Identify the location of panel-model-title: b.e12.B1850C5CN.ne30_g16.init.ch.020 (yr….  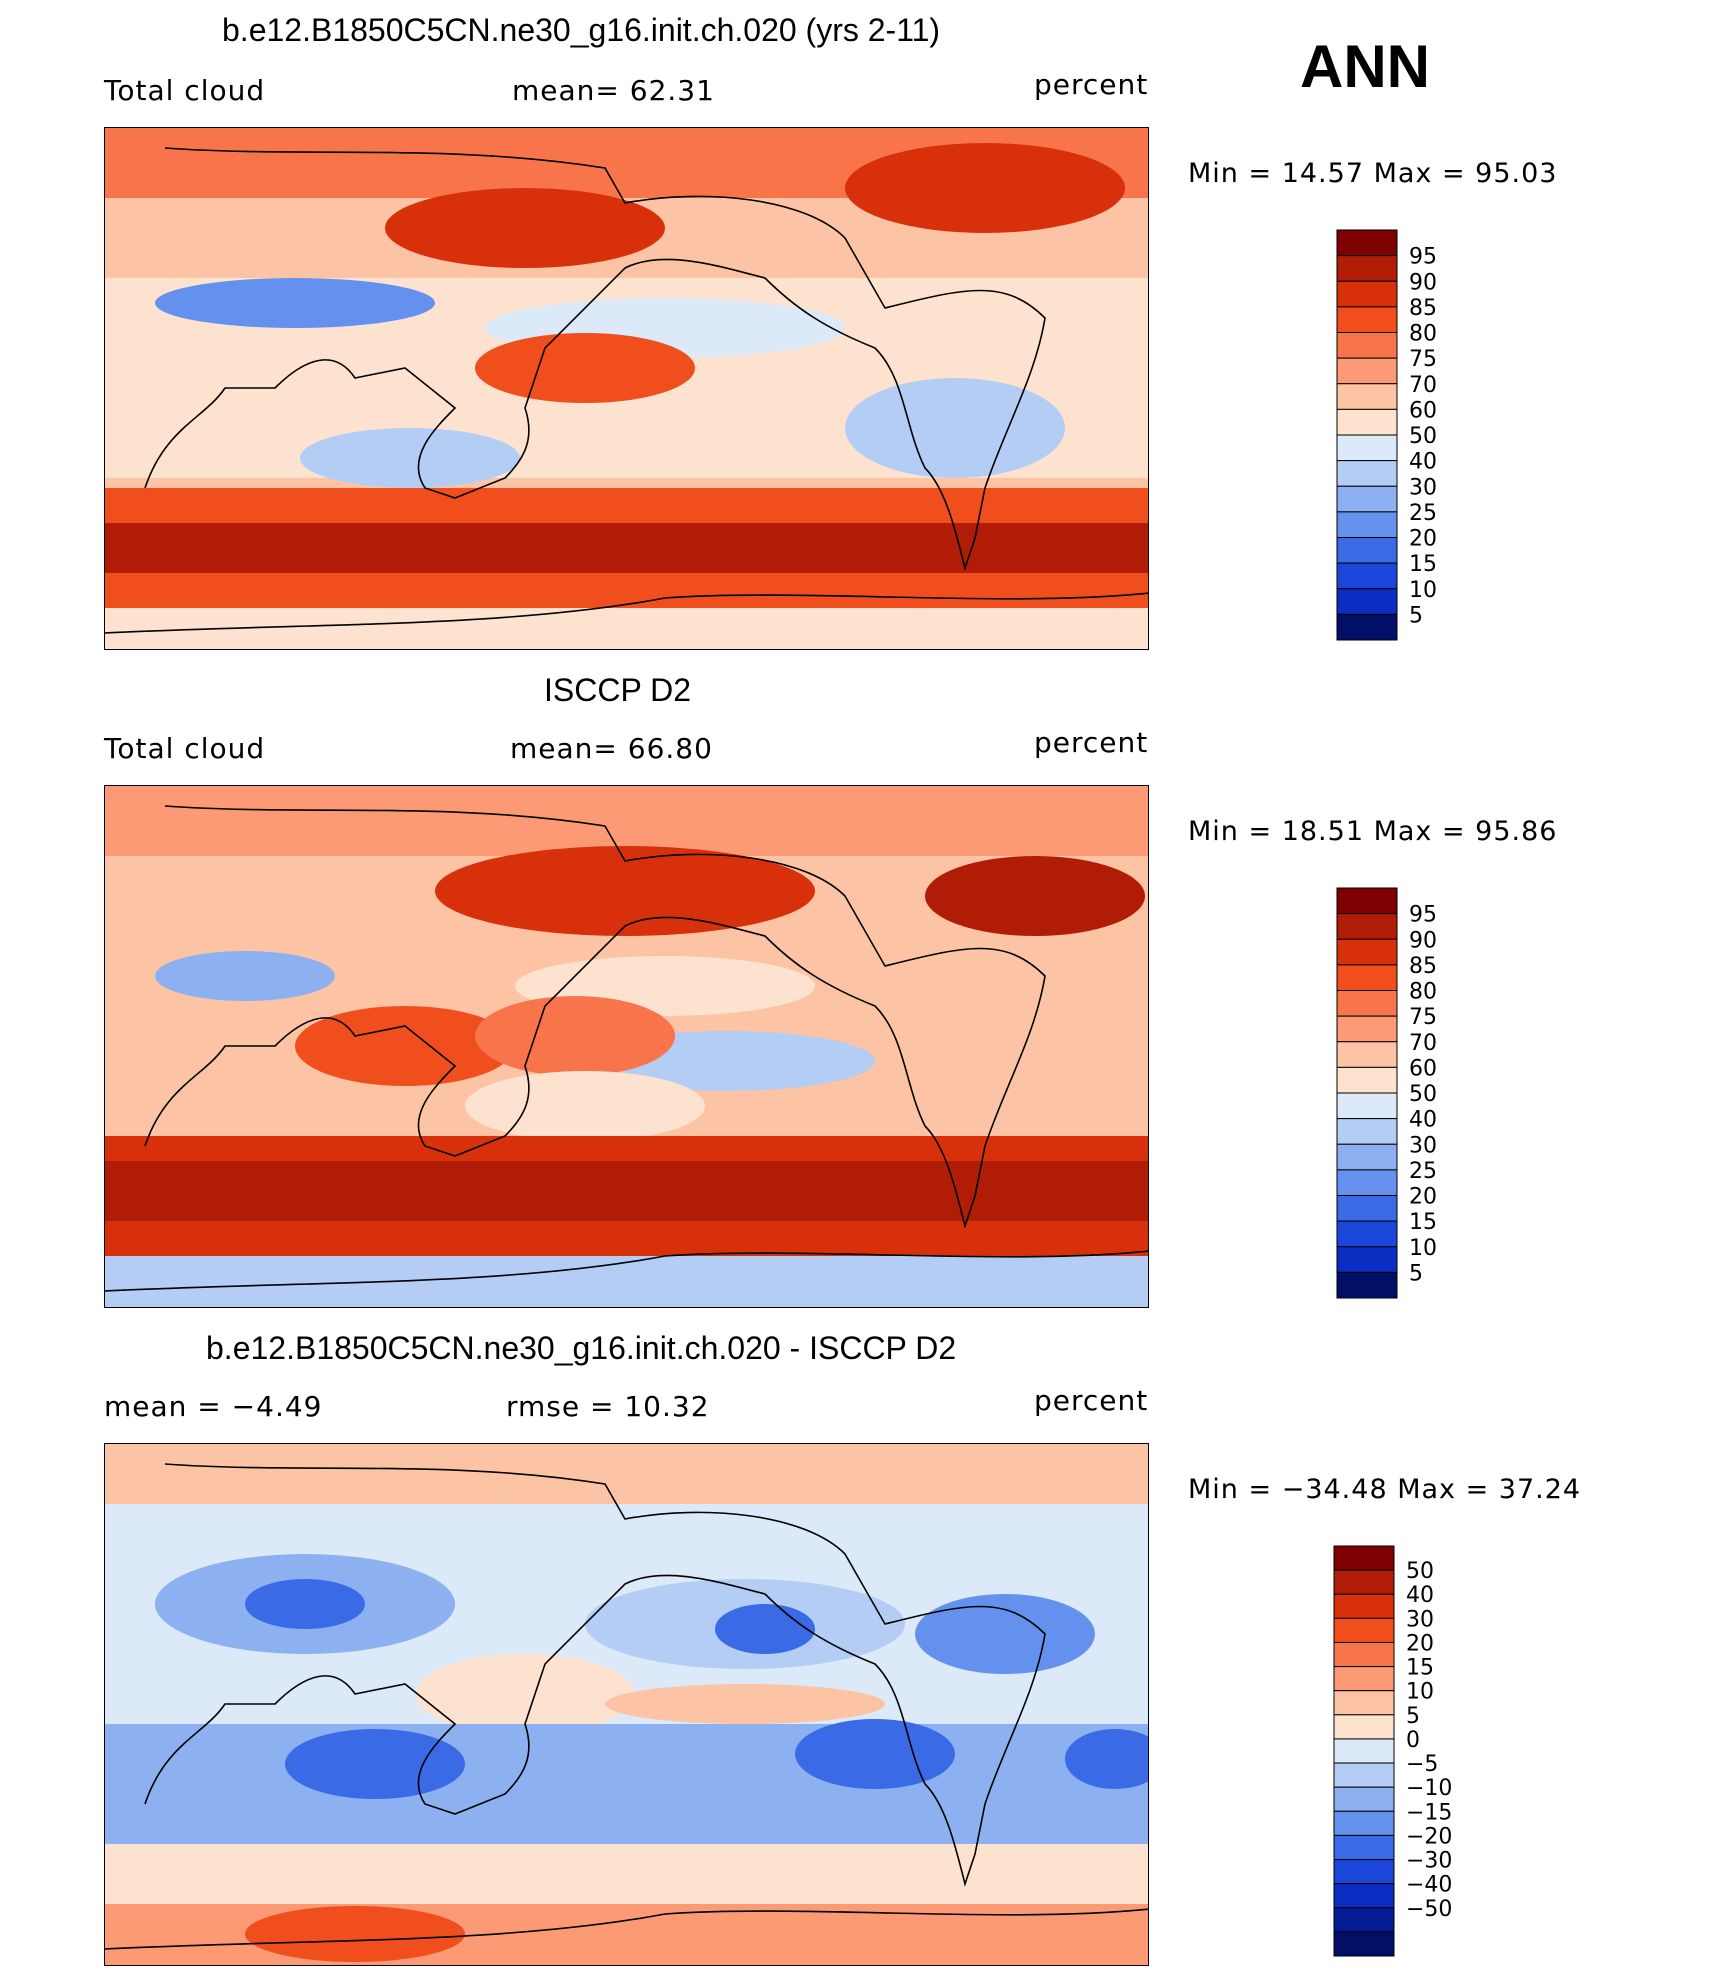
(581, 30).